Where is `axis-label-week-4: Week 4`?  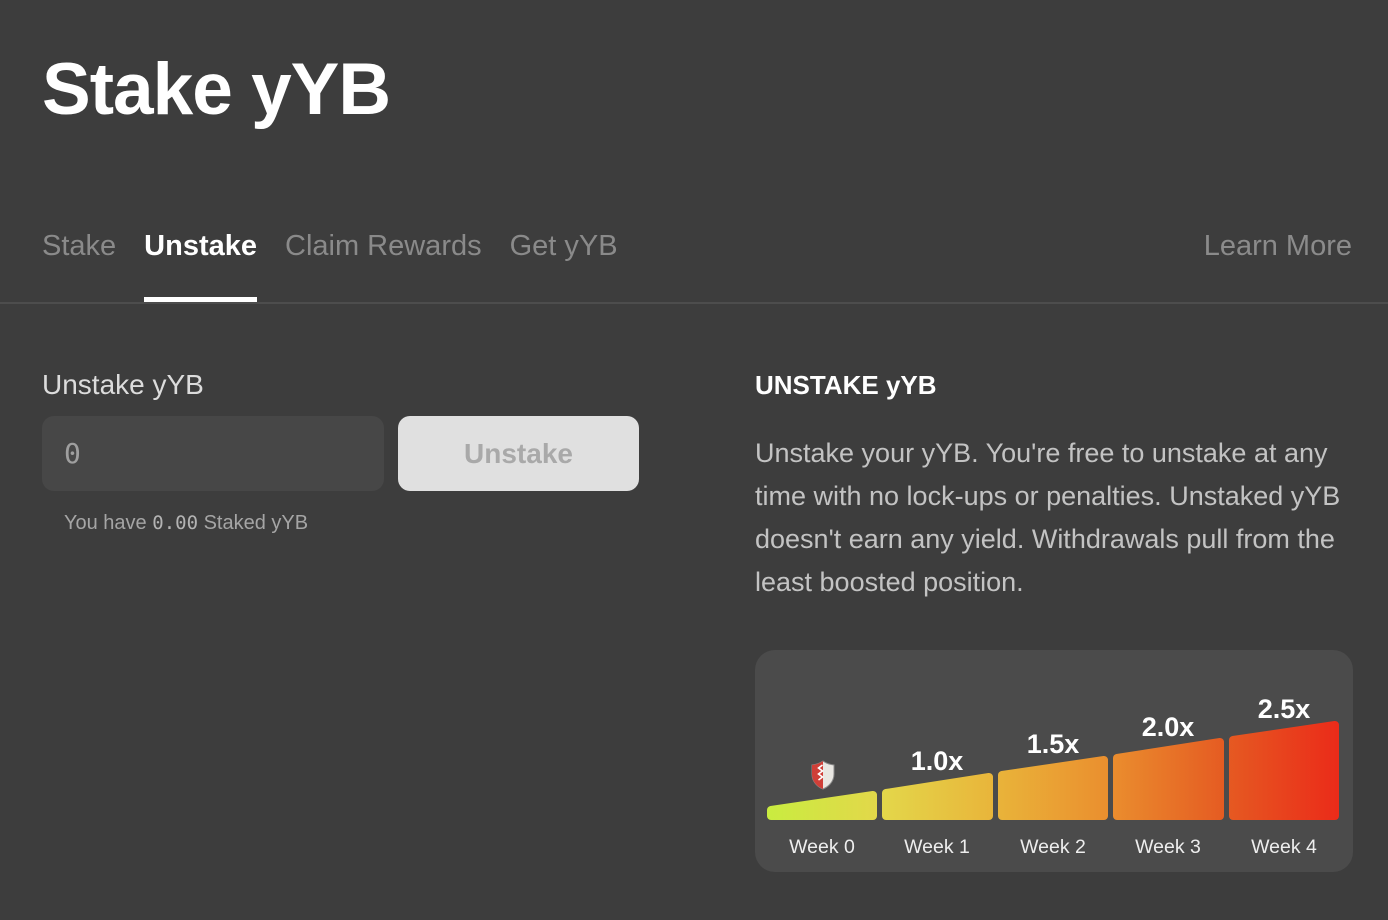 axis-label-week-4: Week 4 is located at coordinates (1284, 847).